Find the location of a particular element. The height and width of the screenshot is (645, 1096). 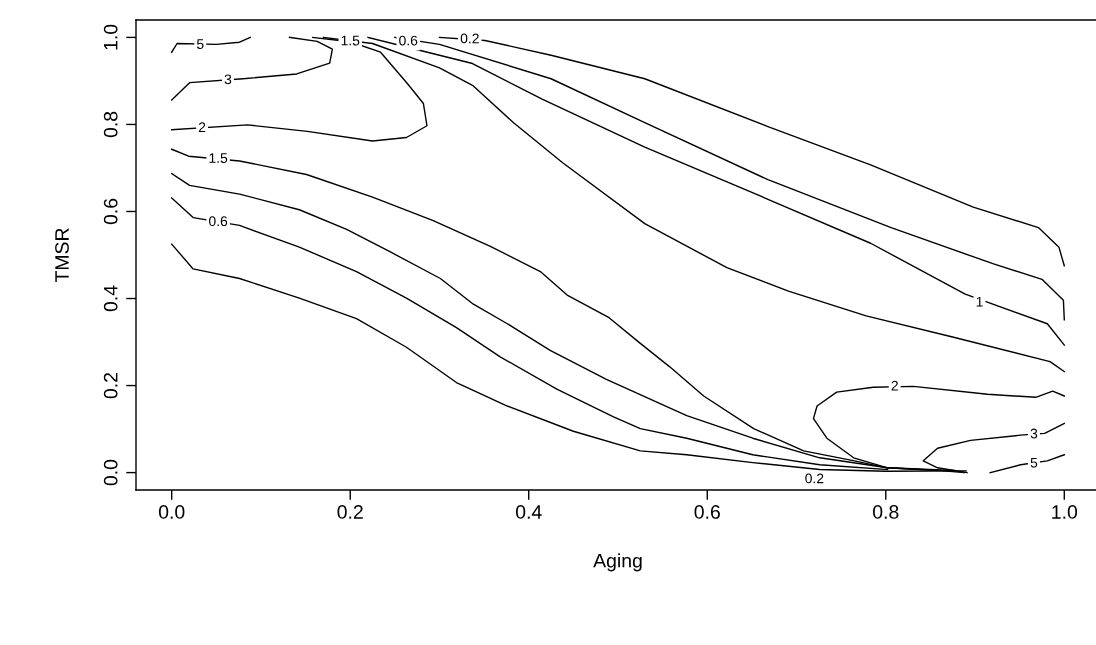

x-tick-label: 0.8 is located at coordinates (886, 512).